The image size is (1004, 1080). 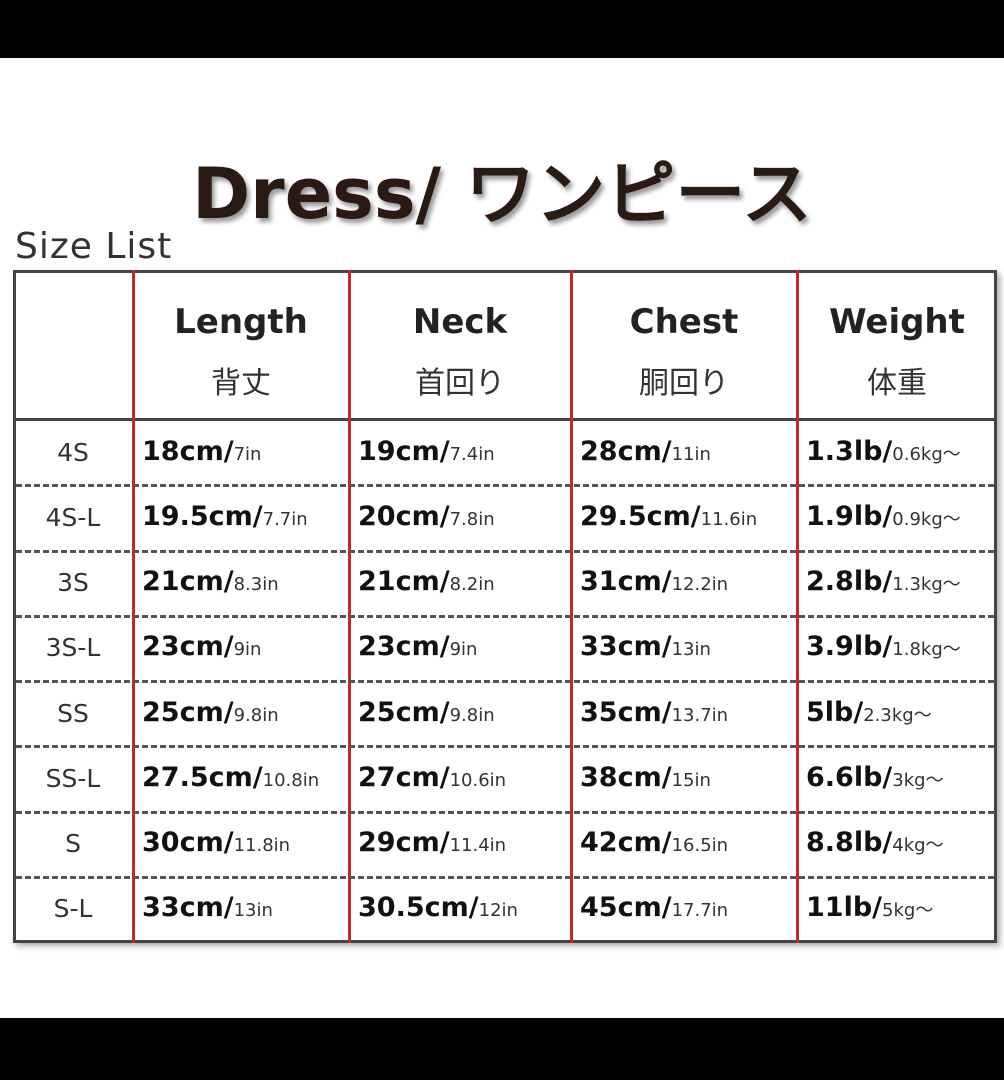 What do you see at coordinates (626, 582) in the screenshot?
I see `cell-main: 31cm/` at bounding box center [626, 582].